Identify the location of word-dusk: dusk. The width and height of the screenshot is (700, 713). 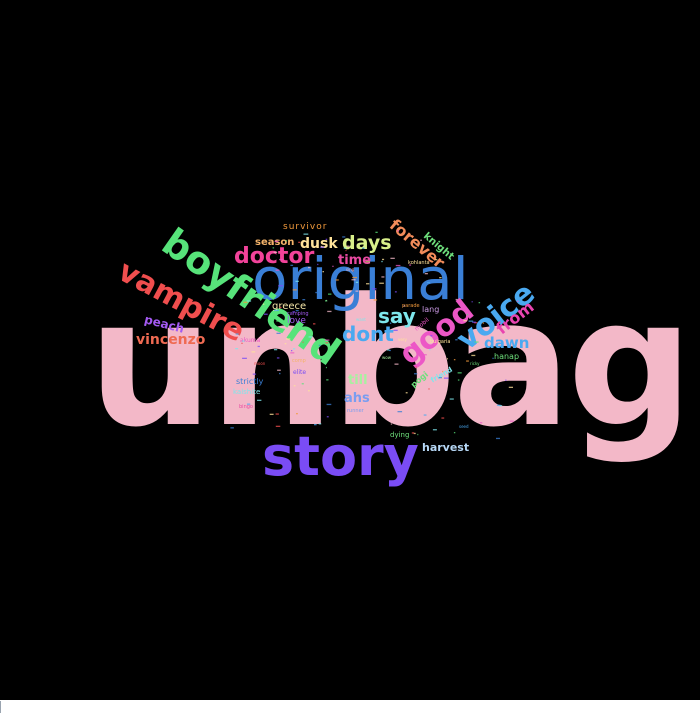
(319, 244).